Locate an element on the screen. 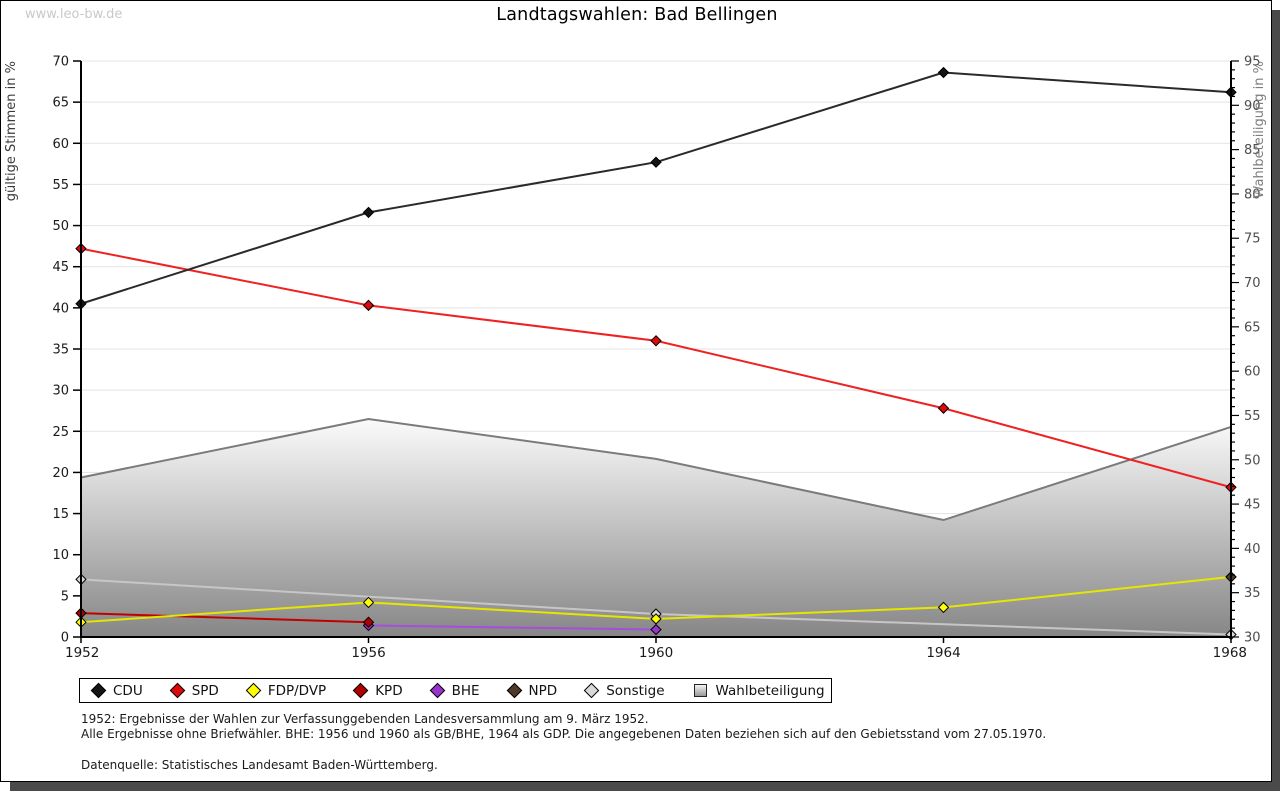  left-axis-tick-label: 20 is located at coordinates (60, 473).